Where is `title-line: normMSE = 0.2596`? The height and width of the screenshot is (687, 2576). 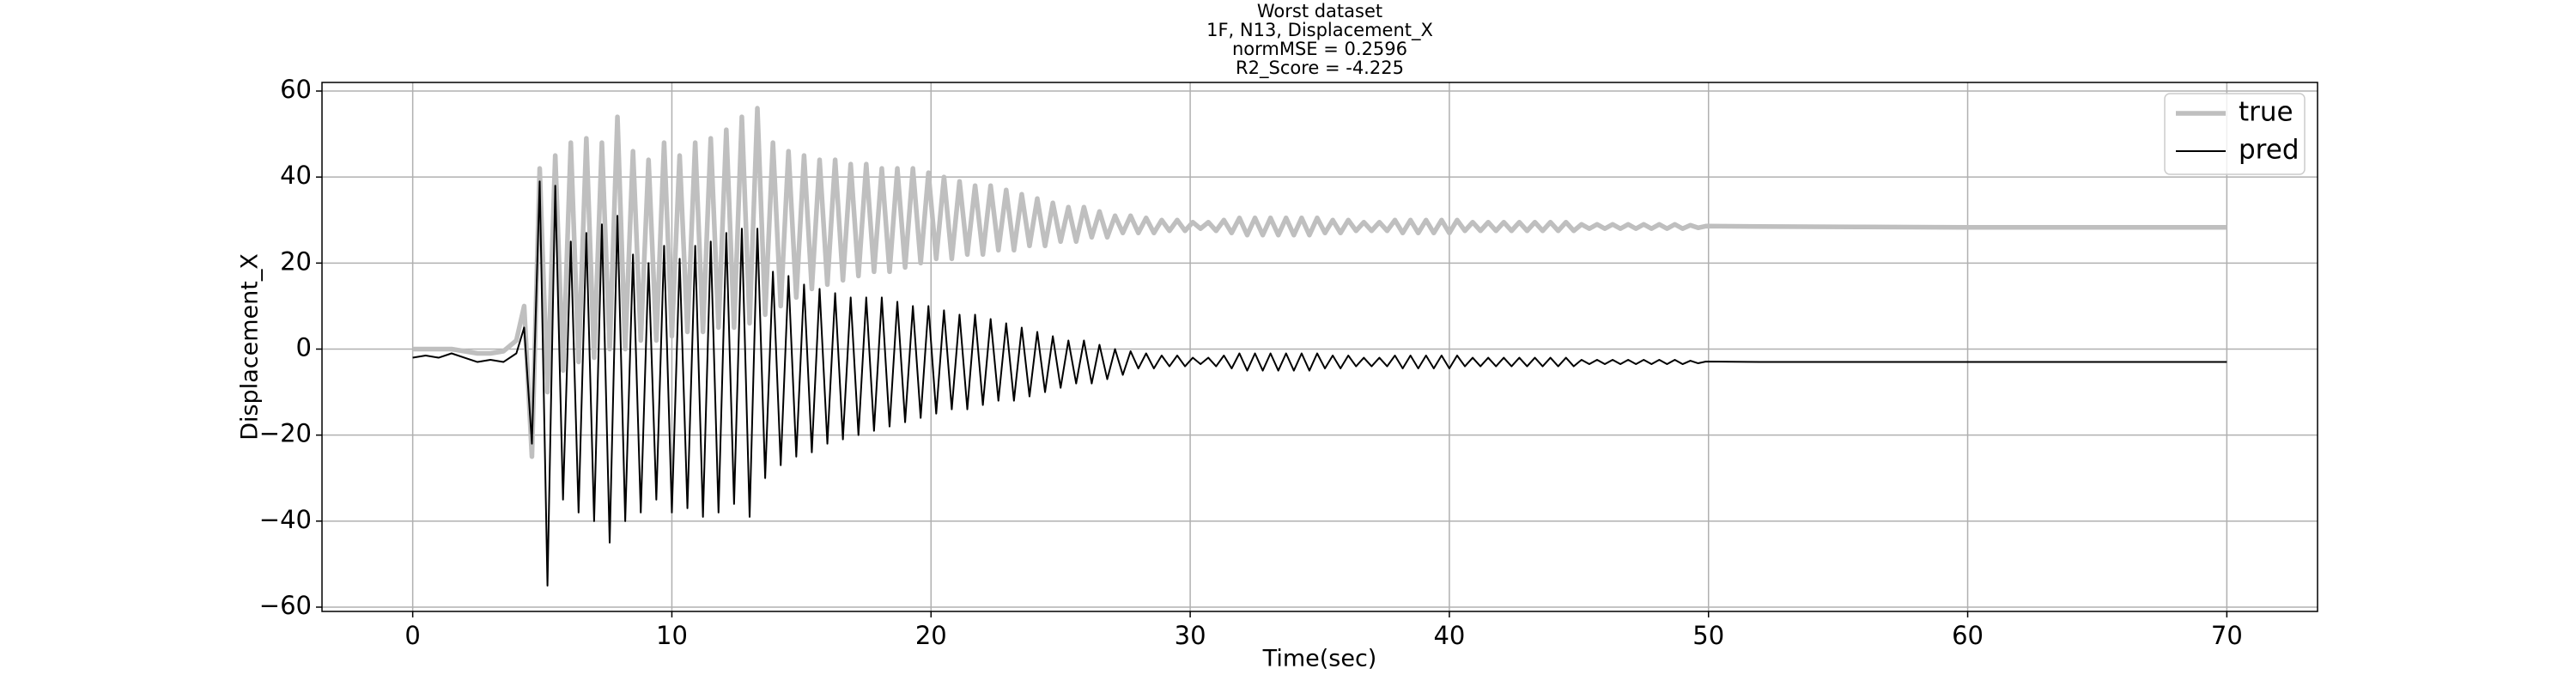
title-line: normMSE = 0.2596 is located at coordinates (1319, 49).